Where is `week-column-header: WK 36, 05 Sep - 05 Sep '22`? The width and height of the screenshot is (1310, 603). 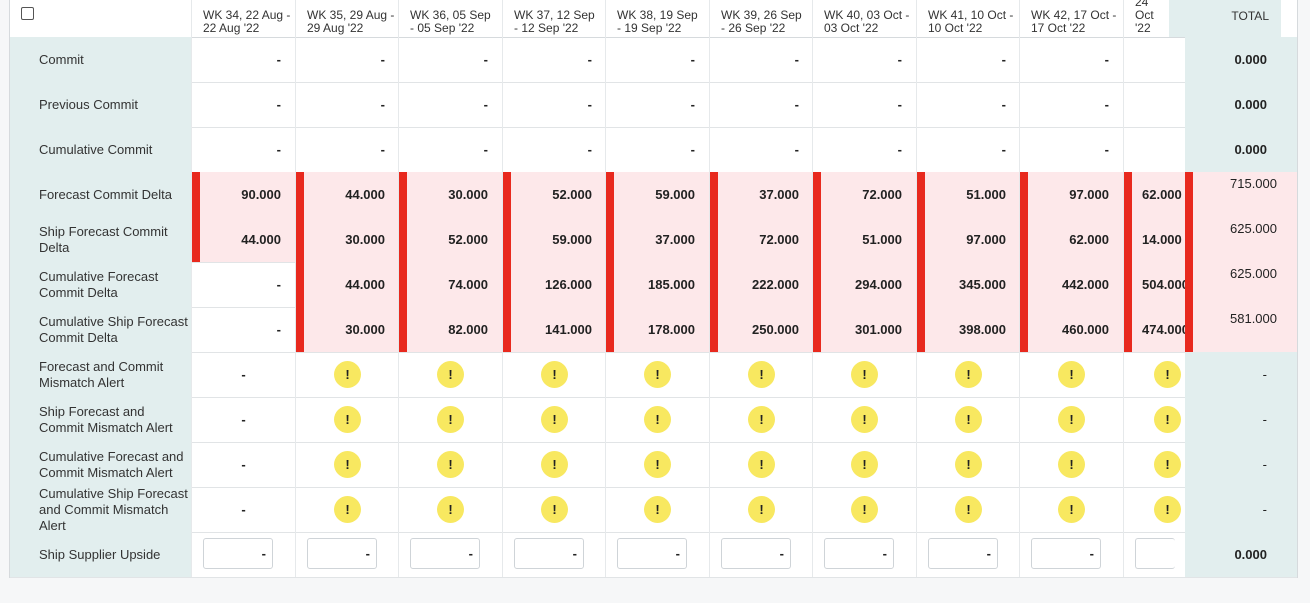 week-column-header: WK 36, 05 Sep - 05 Sep '22 is located at coordinates (450, 18).